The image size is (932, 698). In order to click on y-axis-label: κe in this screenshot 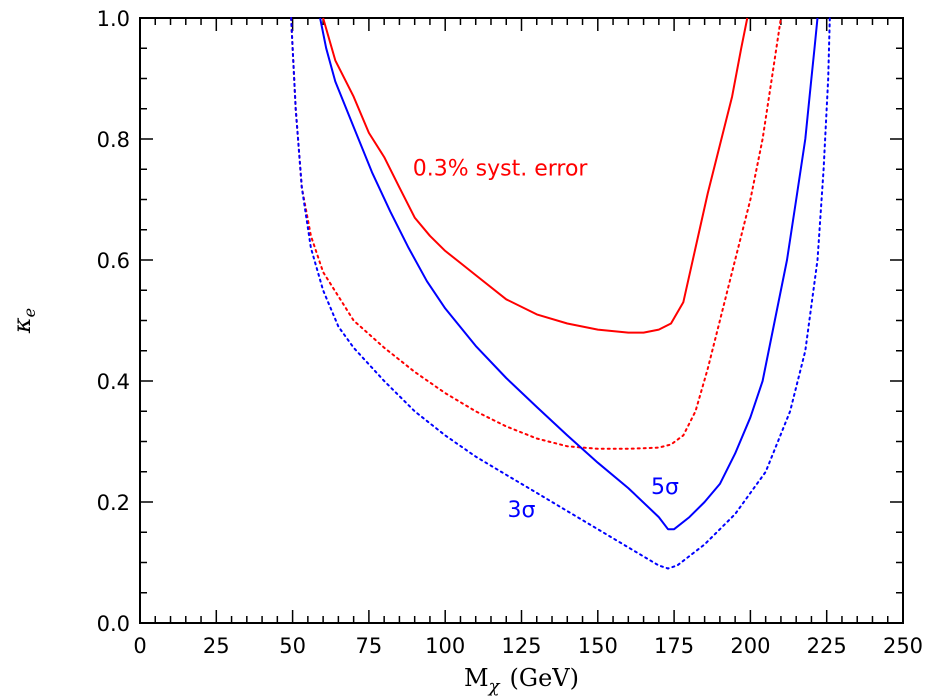, I will do `click(23, 321)`.